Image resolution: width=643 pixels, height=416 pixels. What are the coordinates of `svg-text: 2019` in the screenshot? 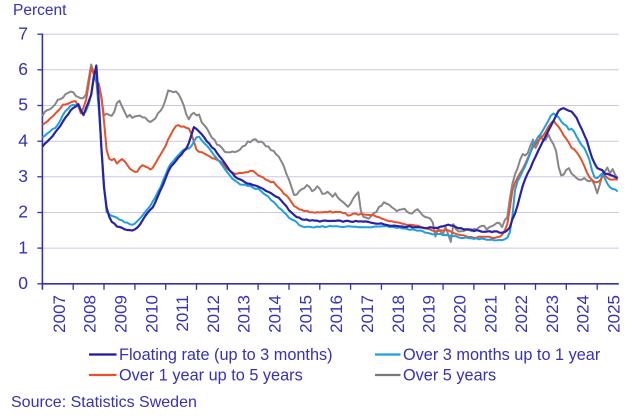 It's located at (429, 314).